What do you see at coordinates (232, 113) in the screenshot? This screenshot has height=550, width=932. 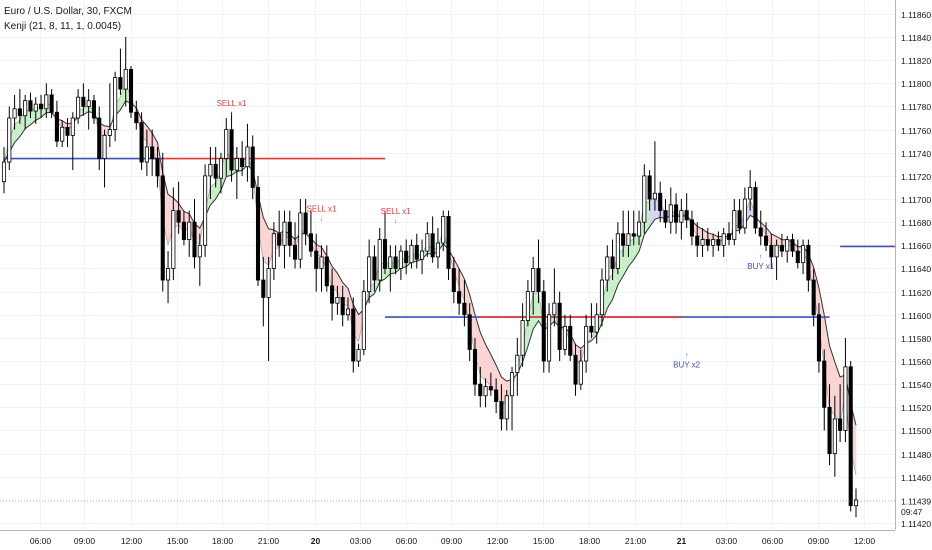 I see `sell-signal-arrow: ↓` at bounding box center [232, 113].